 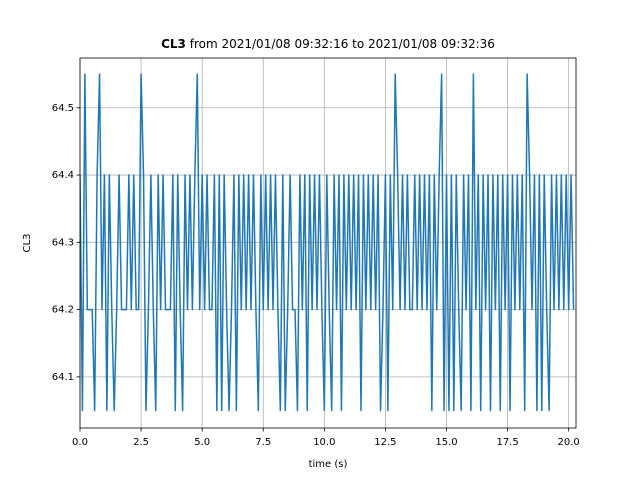 I want to click on x-tick-label: 17.5, so click(x=507, y=442).